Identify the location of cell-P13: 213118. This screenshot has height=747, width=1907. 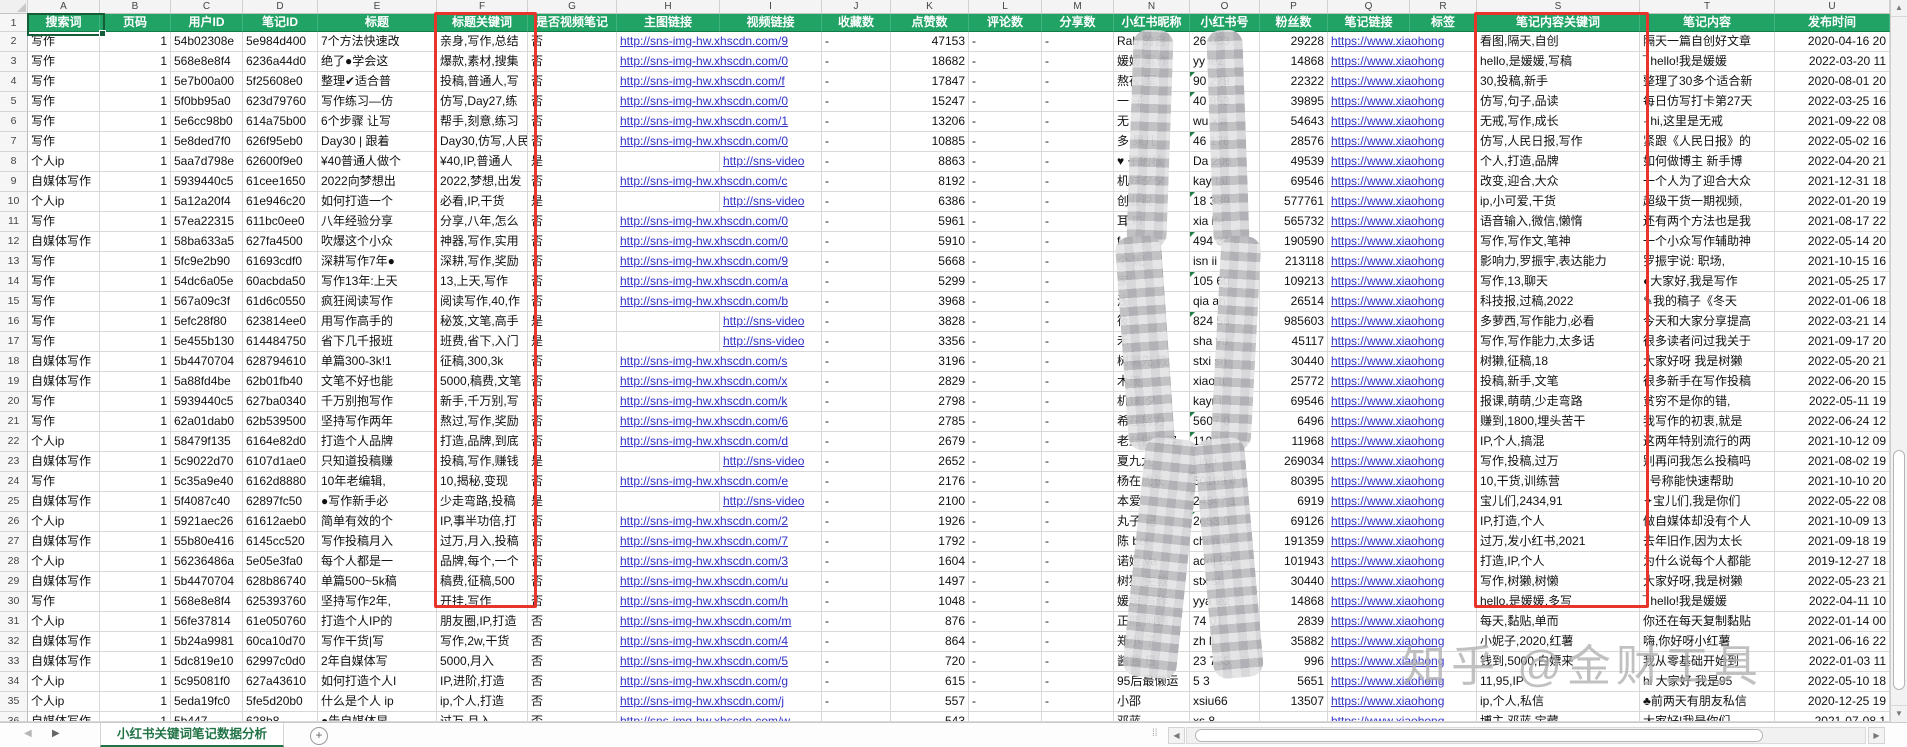
(1294, 262).